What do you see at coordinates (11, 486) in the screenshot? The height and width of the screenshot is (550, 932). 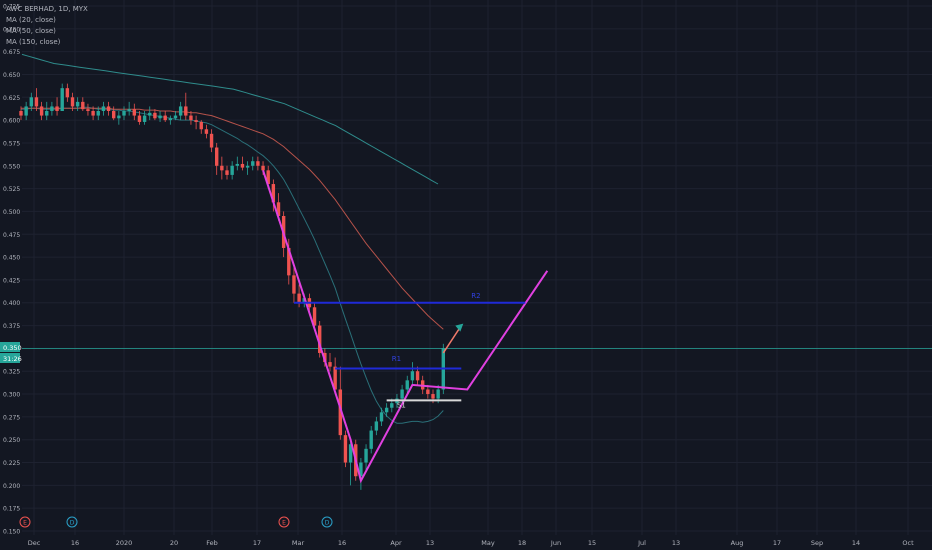 I see `y-tick-label: 0.200` at bounding box center [11, 486].